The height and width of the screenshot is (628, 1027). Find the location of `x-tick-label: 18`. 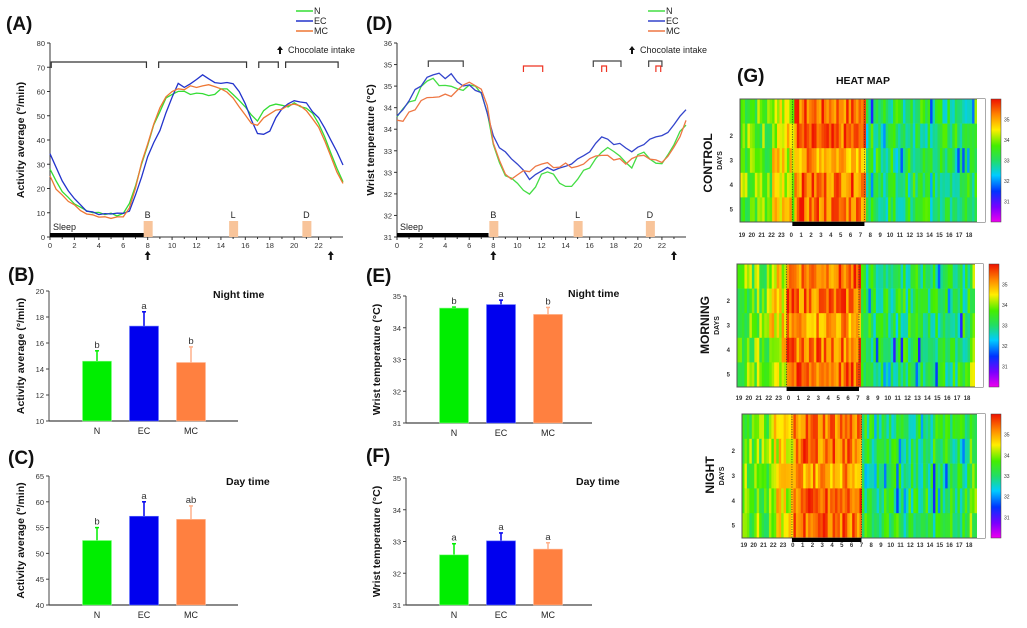

x-tick-label: 18 is located at coordinates (270, 245).